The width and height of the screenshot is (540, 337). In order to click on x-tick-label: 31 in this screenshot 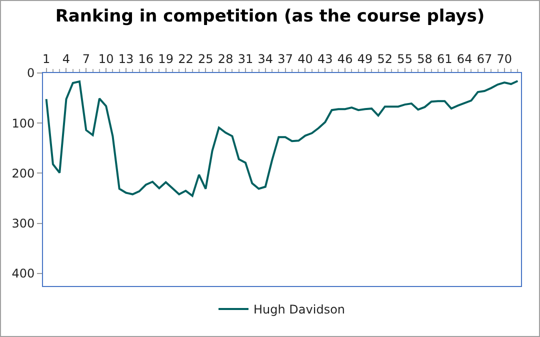, I will do `click(246, 59)`.